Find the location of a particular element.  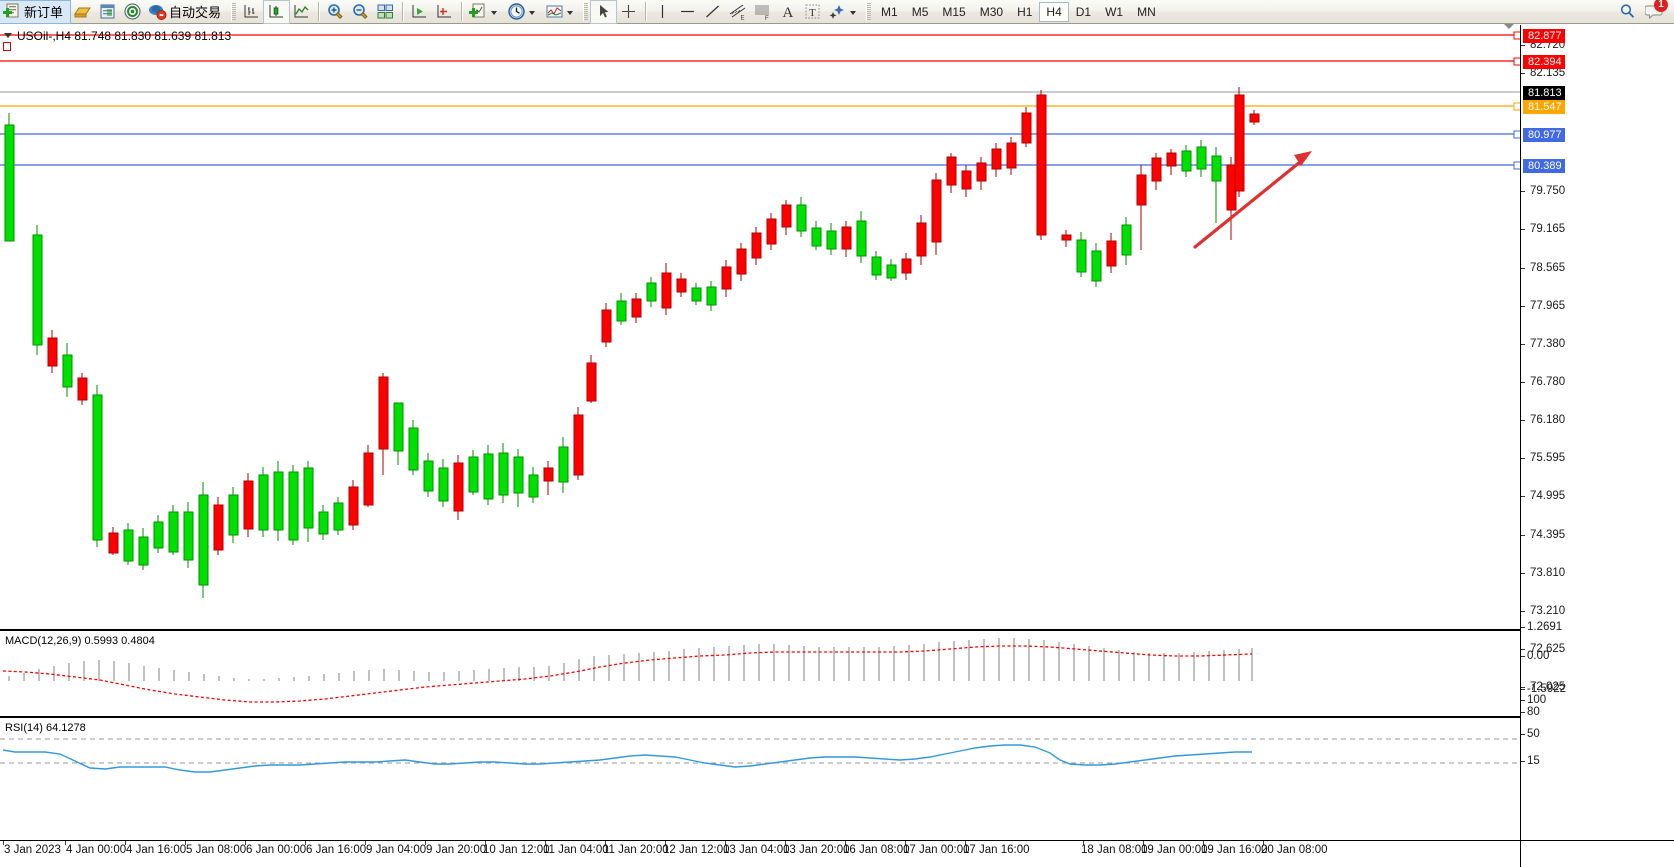

macd-label: MACD(12,26,9) 0.5993 0.4804 is located at coordinates (80, 641).